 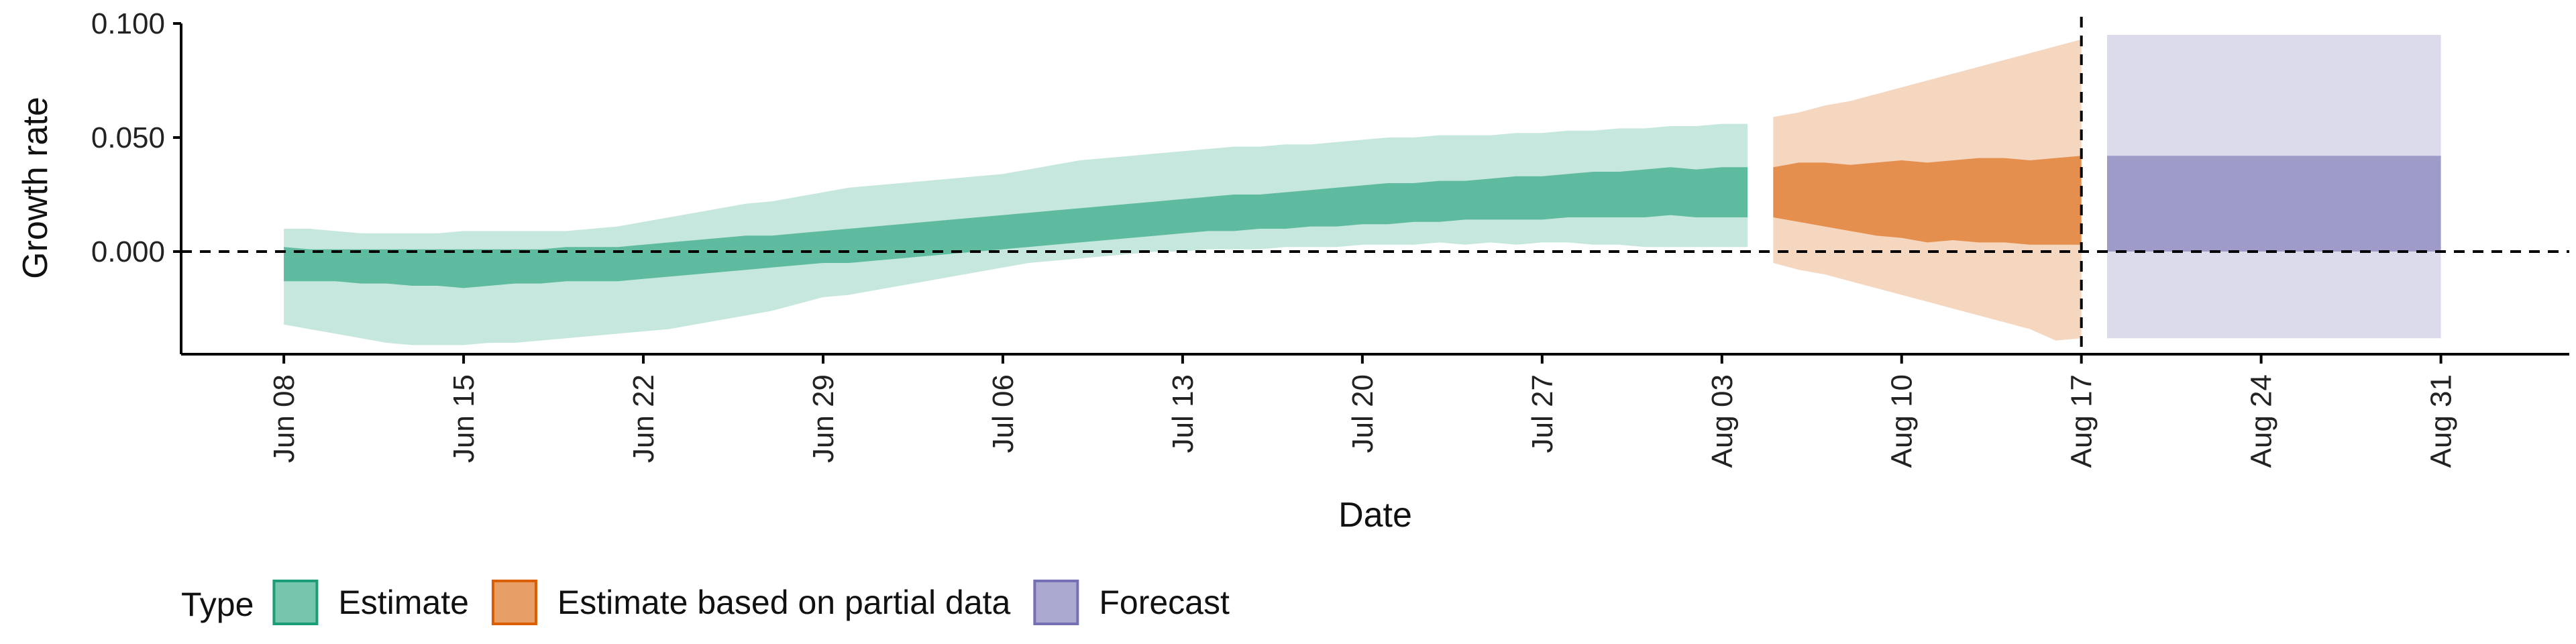 I want to click on y-axis-title: Growth rate, so click(x=35, y=188).